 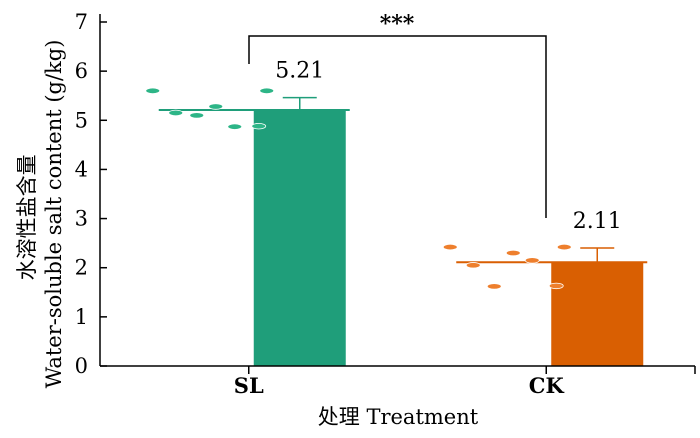 I want to click on y-tick-label: 6, so click(x=81, y=71).